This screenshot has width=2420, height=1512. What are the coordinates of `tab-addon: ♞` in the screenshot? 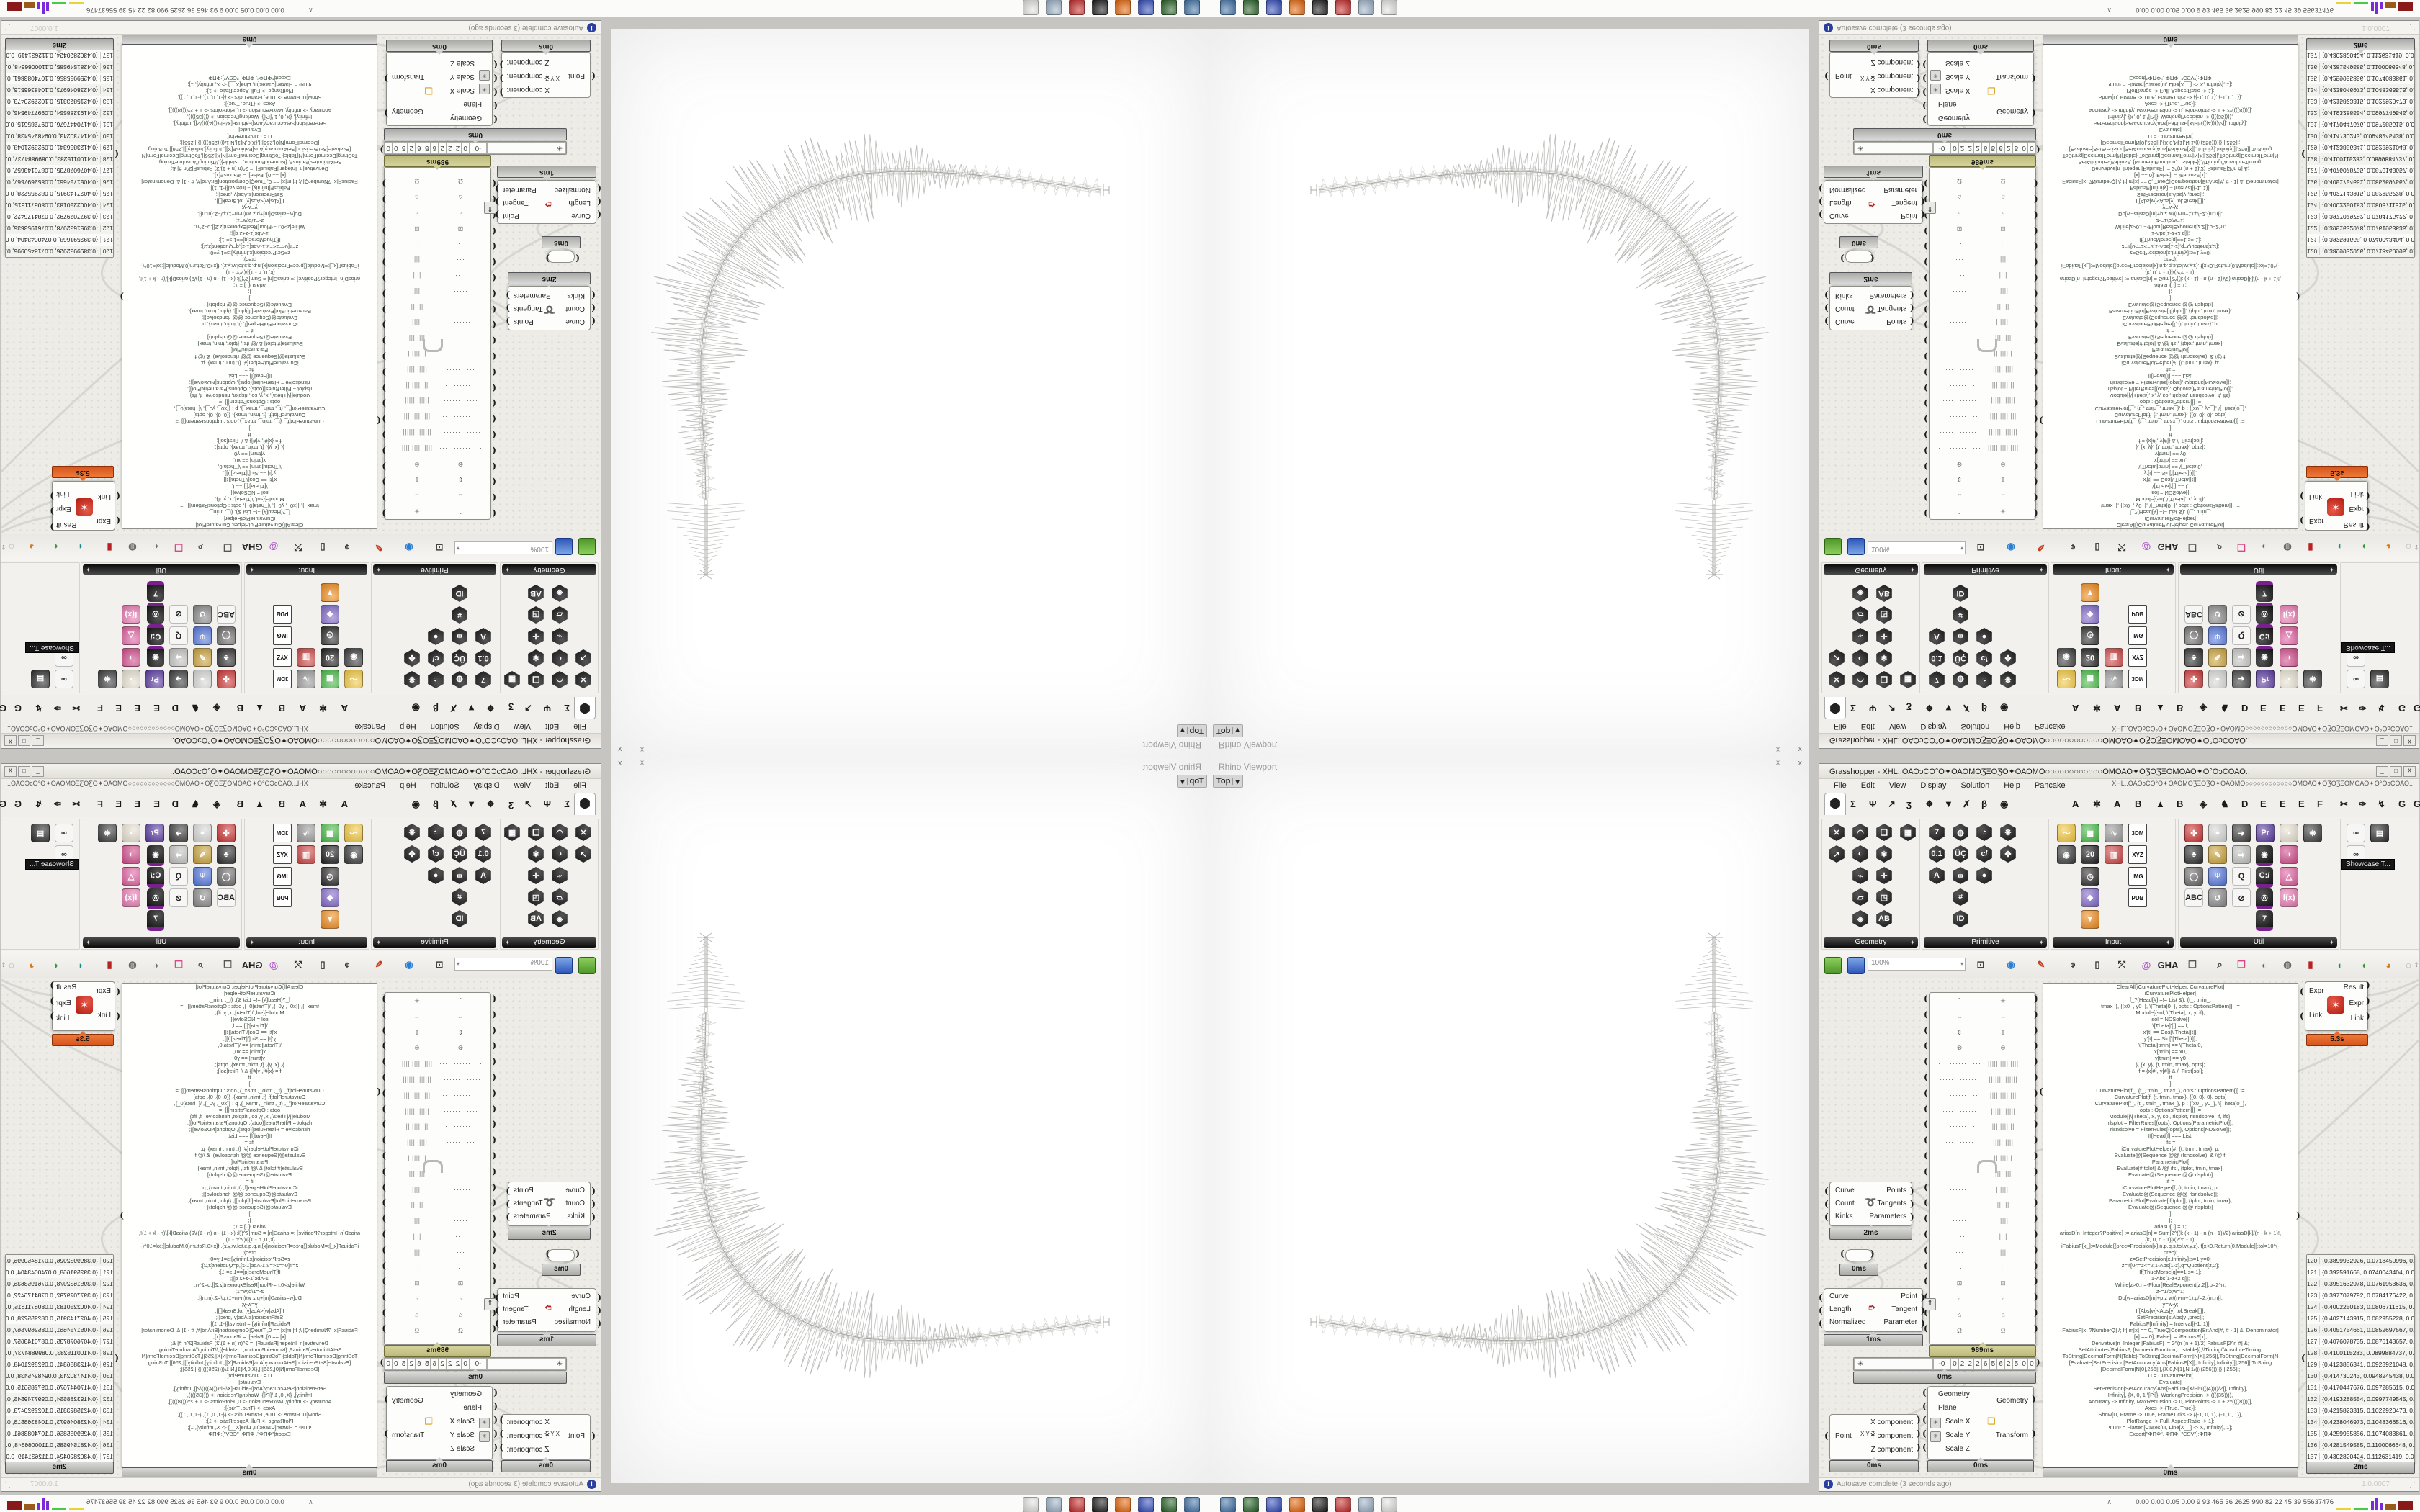 It's located at (195, 803).